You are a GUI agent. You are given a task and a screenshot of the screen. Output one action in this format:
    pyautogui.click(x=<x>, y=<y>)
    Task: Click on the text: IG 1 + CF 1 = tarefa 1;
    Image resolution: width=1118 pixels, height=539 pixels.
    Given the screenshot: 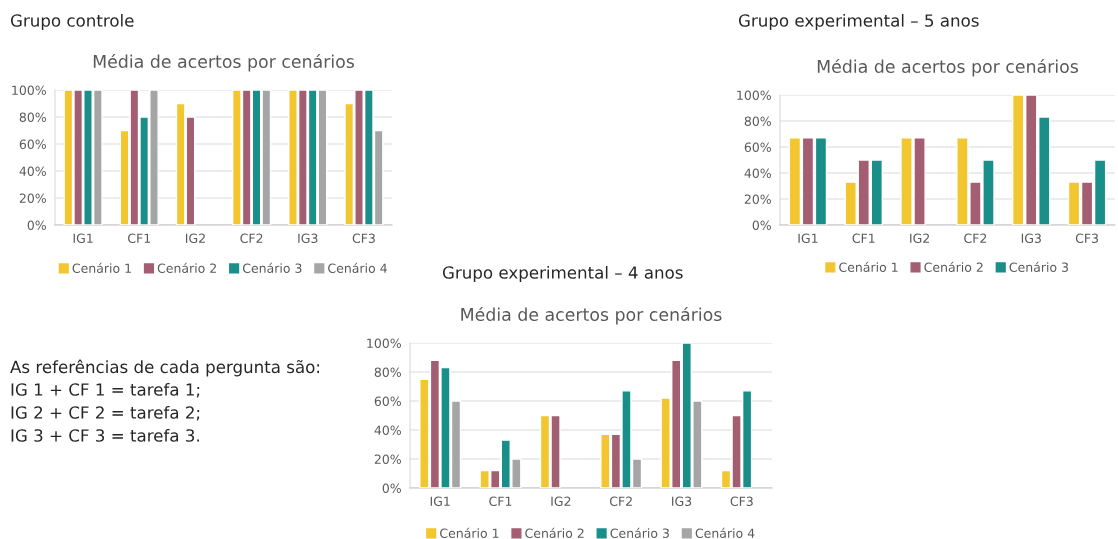 What is the action you would take?
    pyautogui.click(x=105, y=390)
    